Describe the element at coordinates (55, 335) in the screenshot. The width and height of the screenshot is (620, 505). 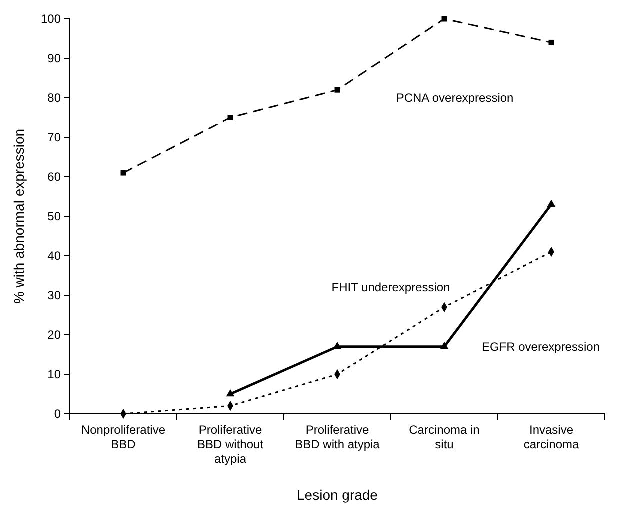
I see `y-tick-label: 20` at that location.